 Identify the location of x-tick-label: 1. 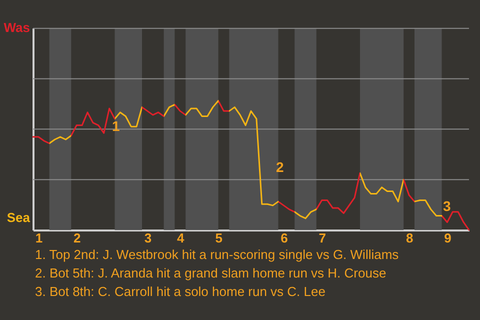
(39, 238).